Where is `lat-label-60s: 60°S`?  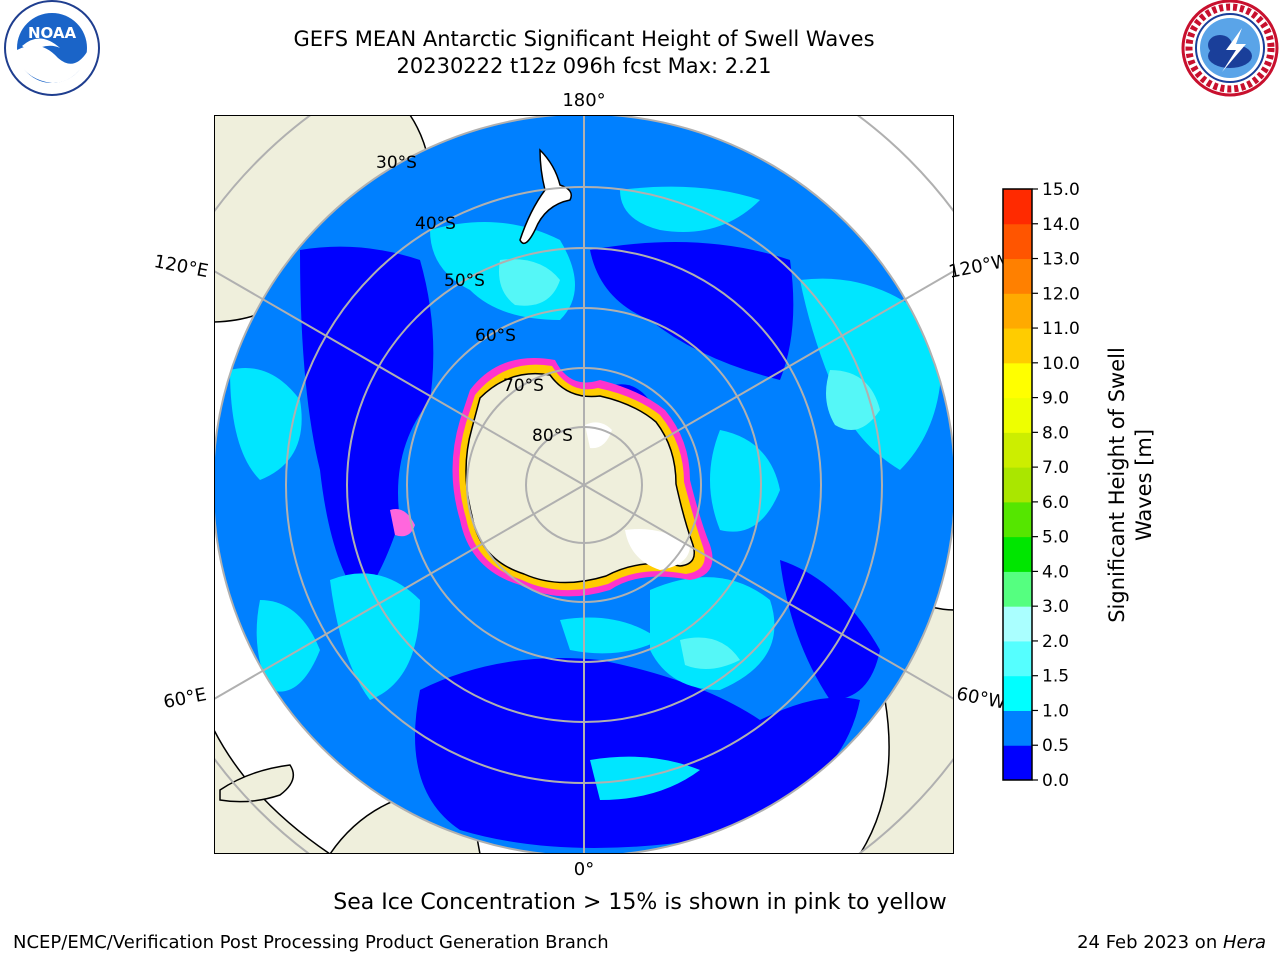 lat-label-60s: 60°S is located at coordinates (495, 336).